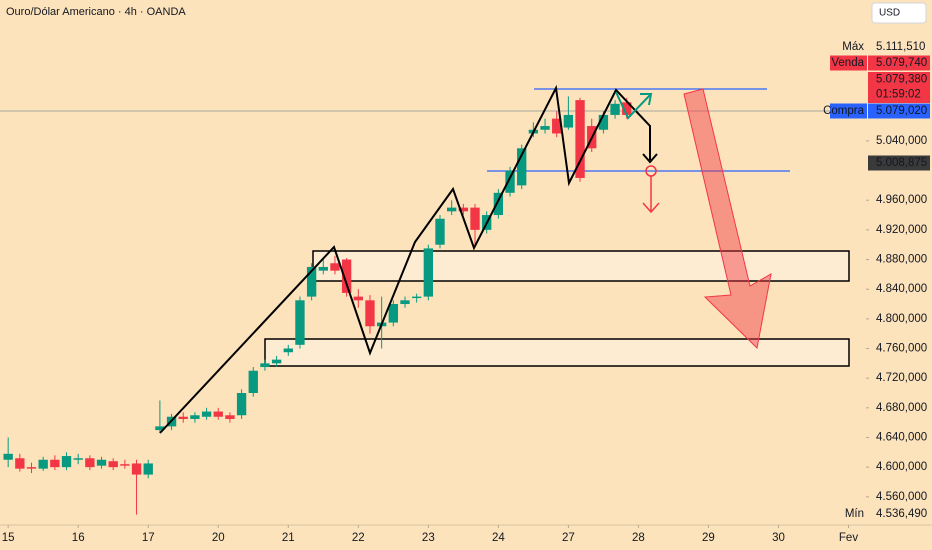 This screenshot has width=932, height=550. What do you see at coordinates (901, 111) in the screenshot?
I see `price-label: 5.079,020` at bounding box center [901, 111].